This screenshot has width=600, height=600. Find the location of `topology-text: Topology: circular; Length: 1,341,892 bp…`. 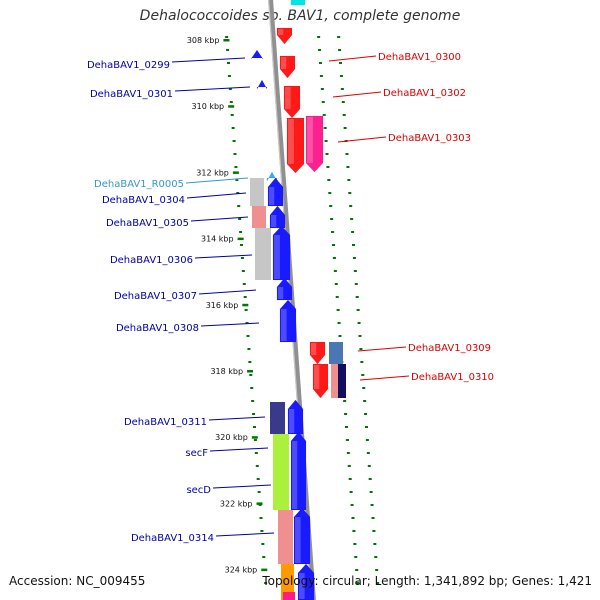

topology-text: Topology: circular; Length: 1,341,892 bp… is located at coordinates (427, 581).